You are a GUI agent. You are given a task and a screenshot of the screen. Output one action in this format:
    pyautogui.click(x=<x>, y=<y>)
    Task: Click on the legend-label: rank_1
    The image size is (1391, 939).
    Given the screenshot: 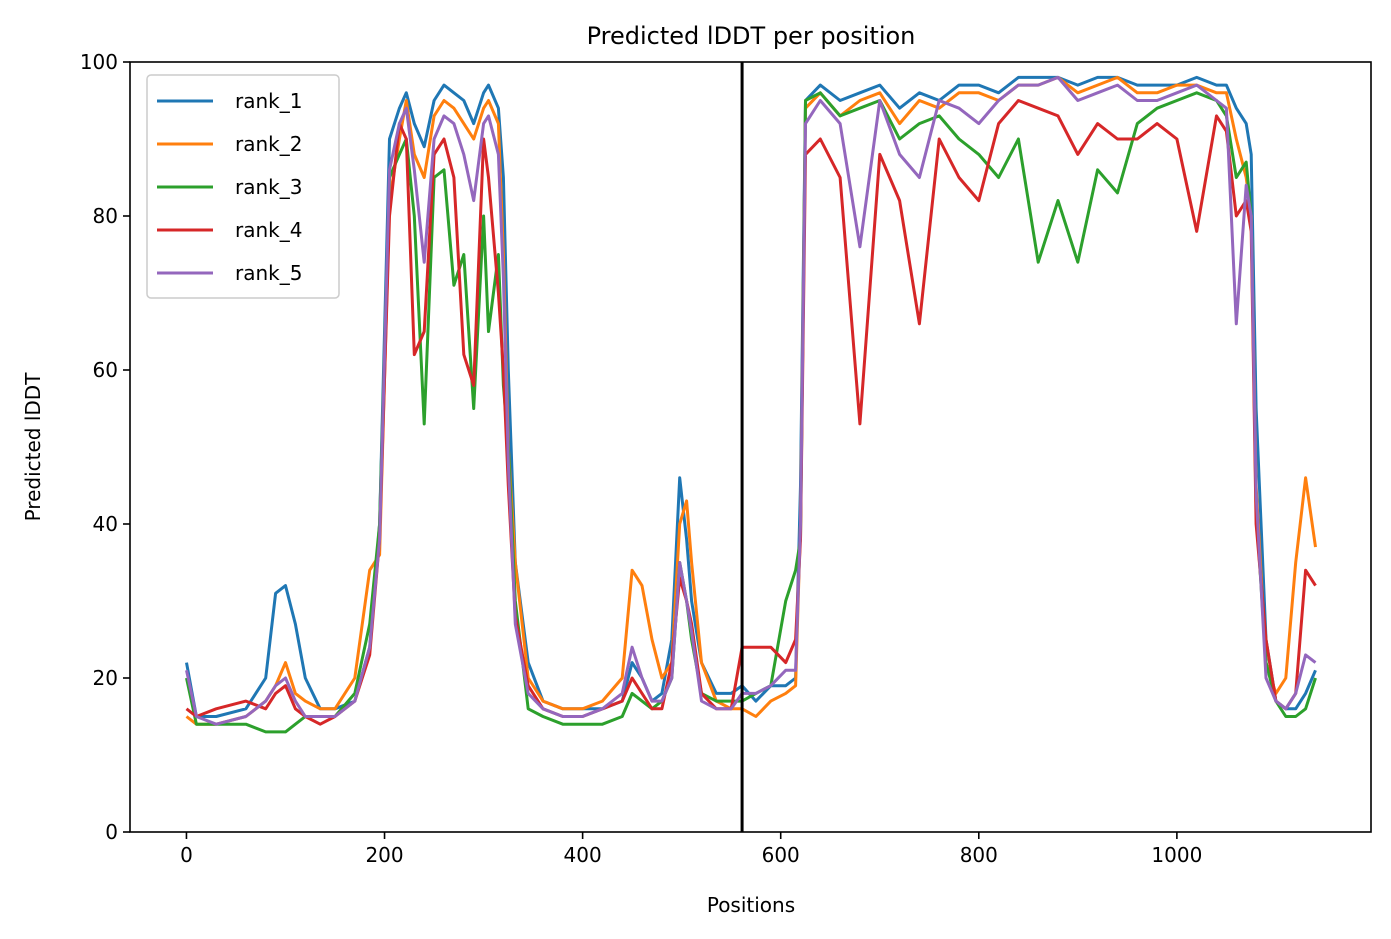 What is the action you would take?
    pyautogui.click(x=268, y=101)
    